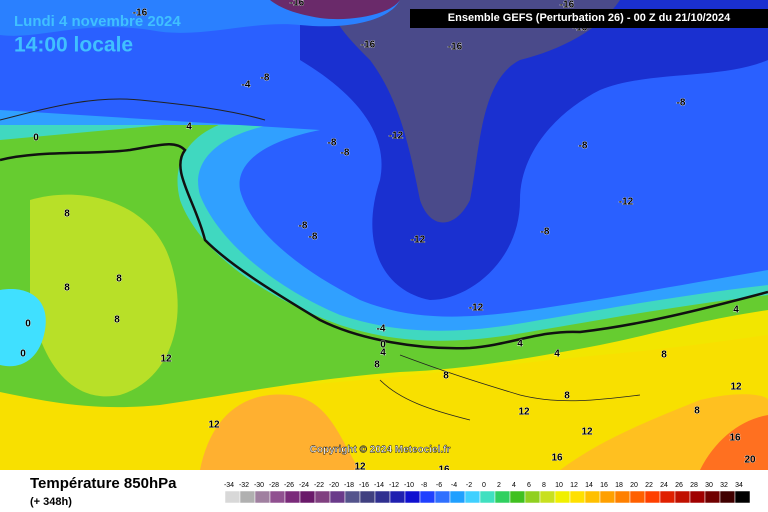 The width and height of the screenshot is (768, 512). I want to click on legend-label: 24, so click(664, 485).